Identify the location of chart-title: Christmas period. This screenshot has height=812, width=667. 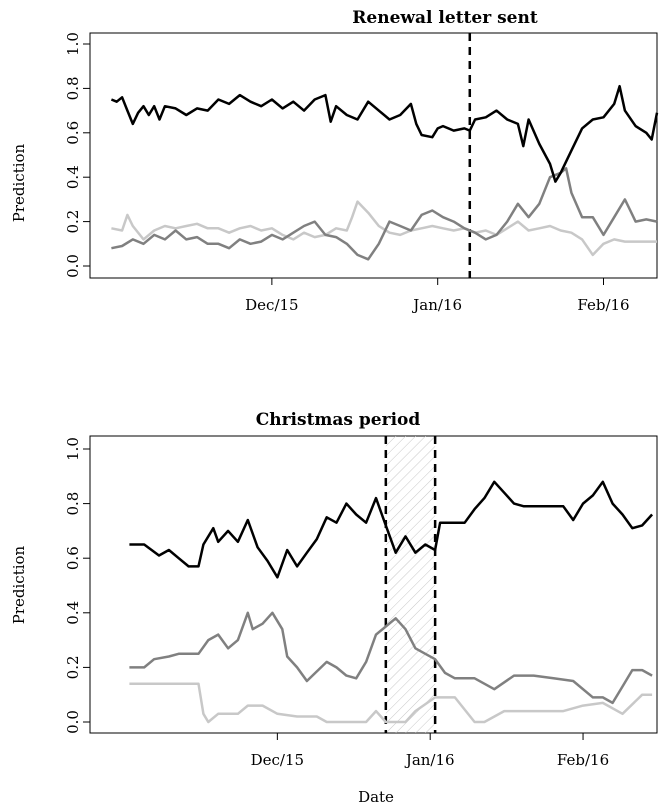
(338, 420).